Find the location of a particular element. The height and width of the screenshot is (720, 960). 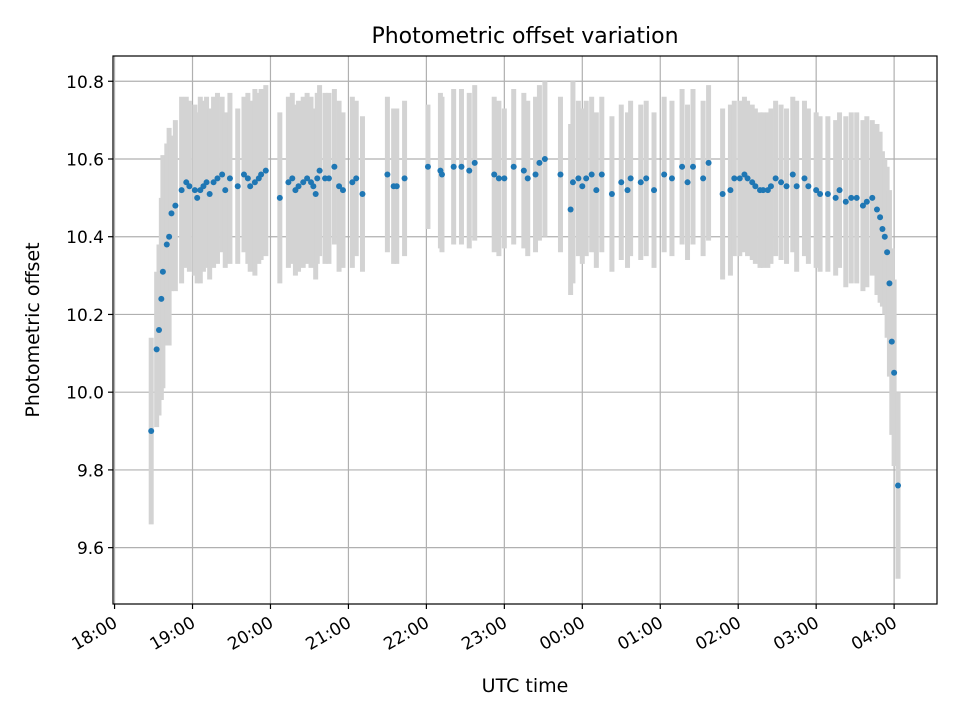

x-axis-label: UTC time is located at coordinates (525, 686).